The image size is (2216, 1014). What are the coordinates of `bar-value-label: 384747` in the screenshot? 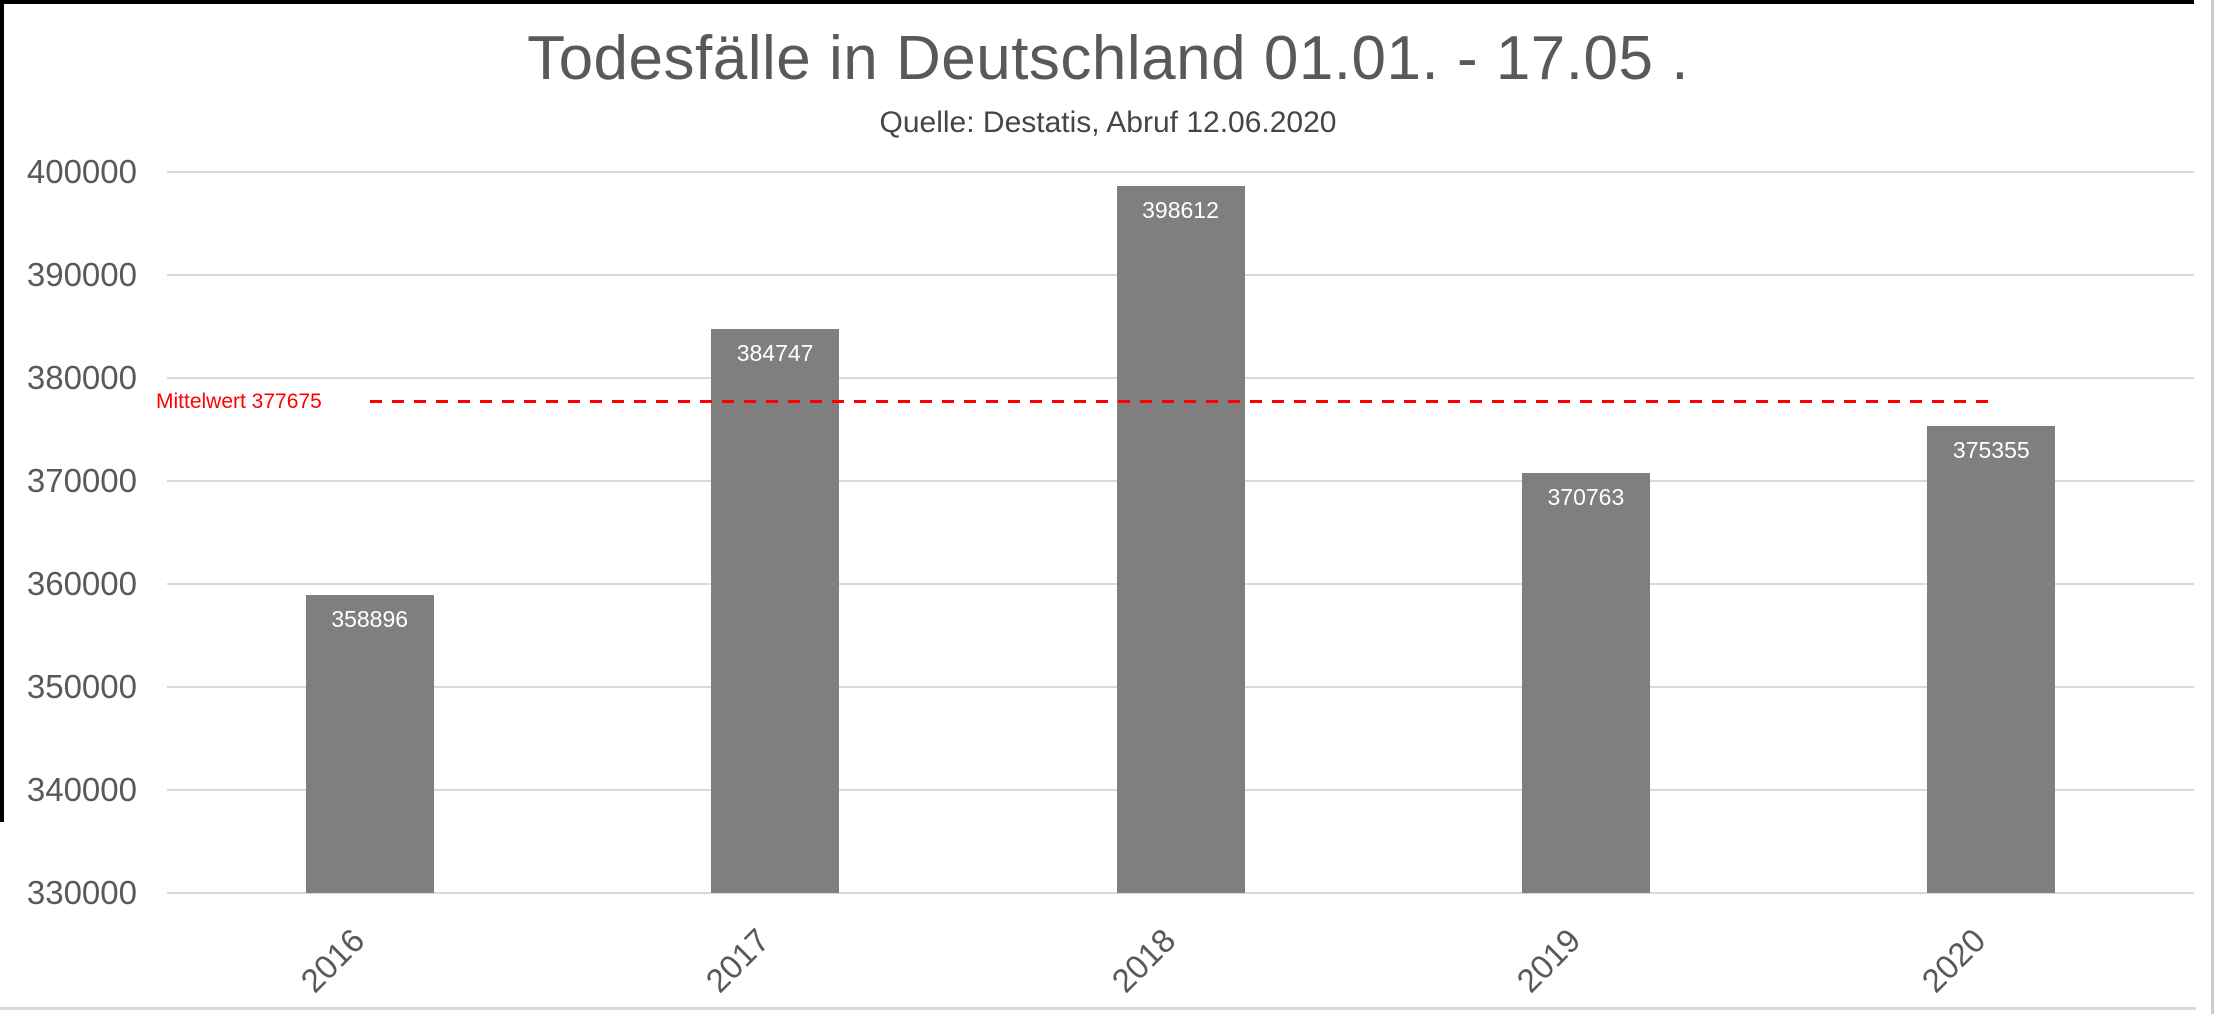 It's located at (775, 353).